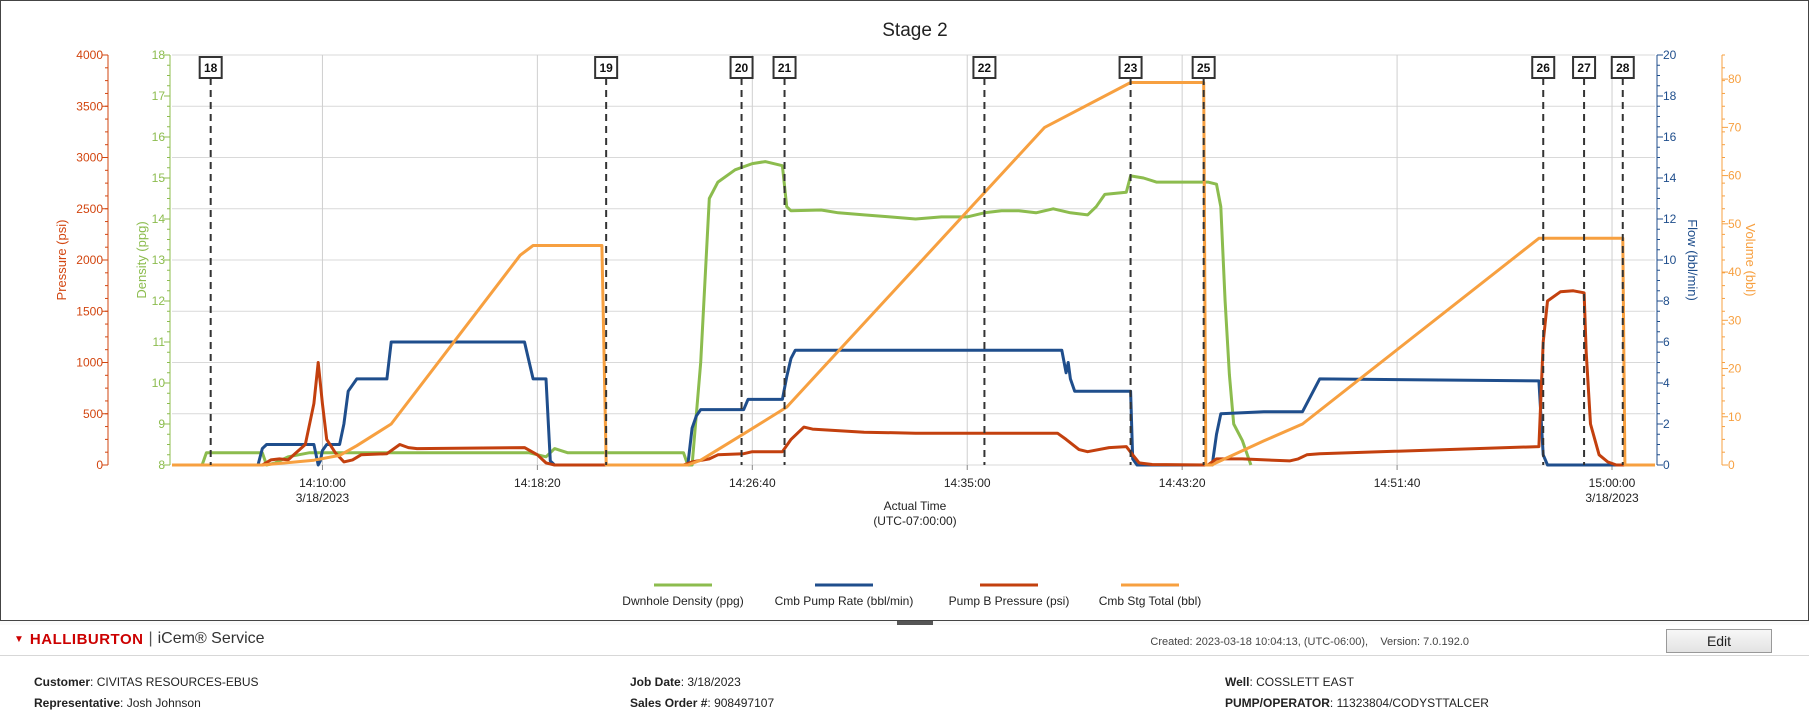 The width and height of the screenshot is (1809, 724). Describe the element at coordinates (1612, 483) in the screenshot. I see `x-tick-label: 15:00:00` at that location.